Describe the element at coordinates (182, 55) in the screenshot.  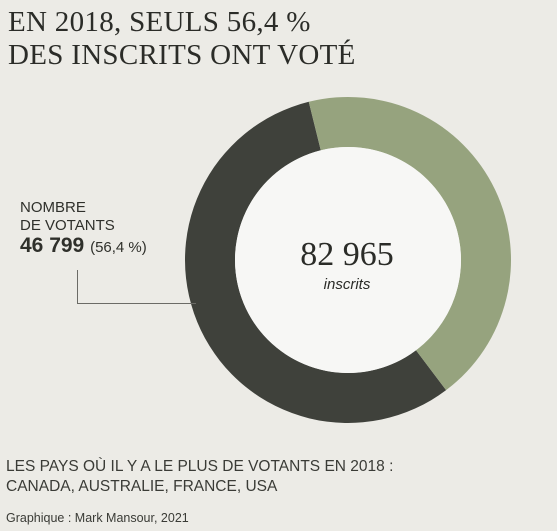
I see `chart-title-line-2: DES INSCRITS ONT VOTÉ` at that location.